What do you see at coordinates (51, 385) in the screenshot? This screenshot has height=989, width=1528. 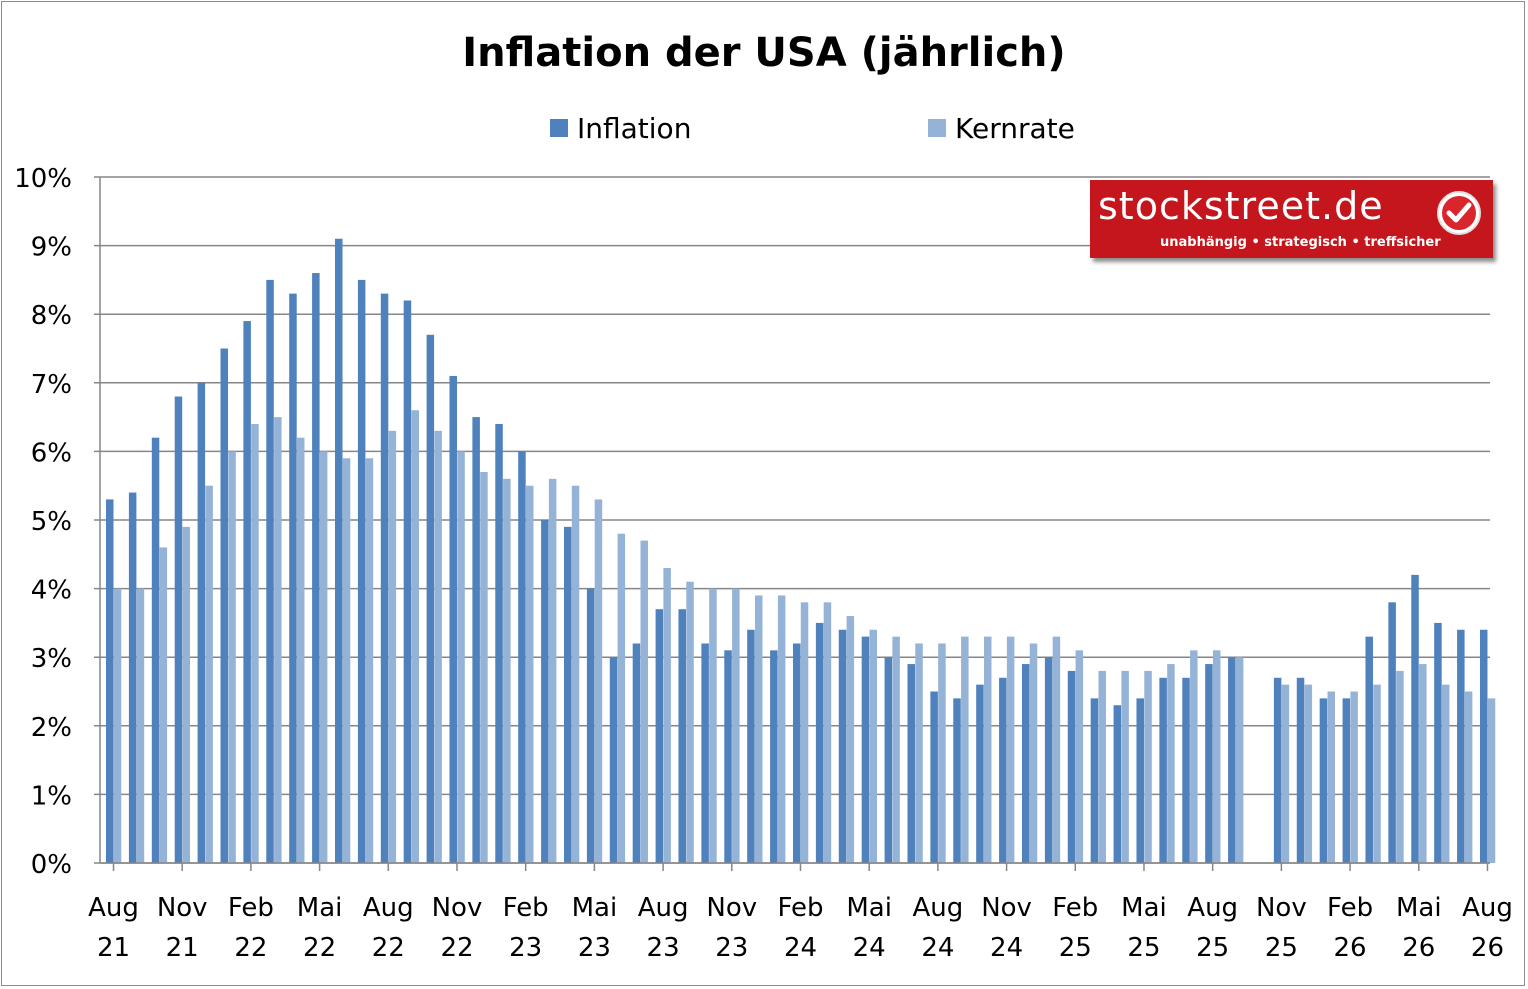 I see `y-tick-label: 7%` at bounding box center [51, 385].